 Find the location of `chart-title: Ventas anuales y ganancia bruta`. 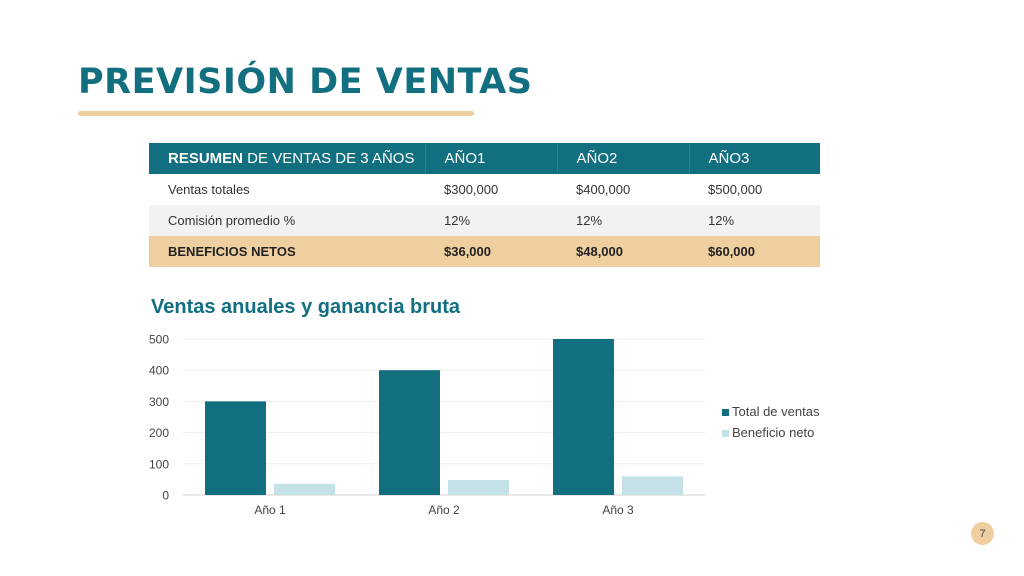

chart-title: Ventas anuales y ganancia bruta is located at coordinates (306, 307).